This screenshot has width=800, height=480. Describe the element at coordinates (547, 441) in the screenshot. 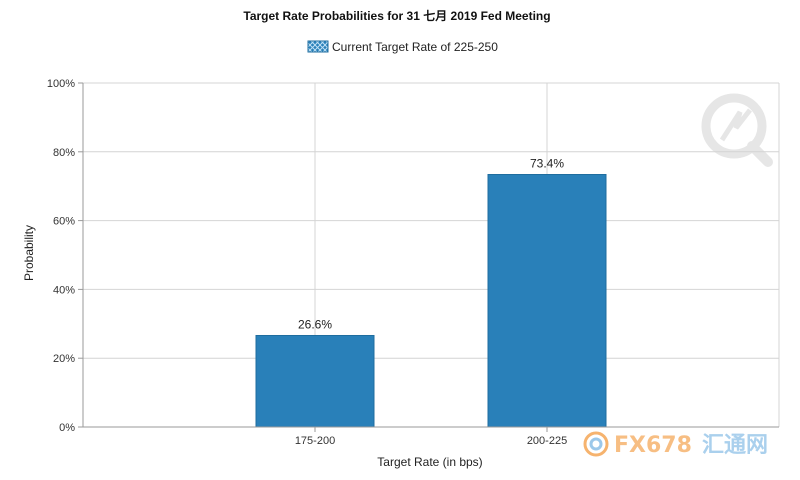

I see `x-tick-label: 200-225` at that location.